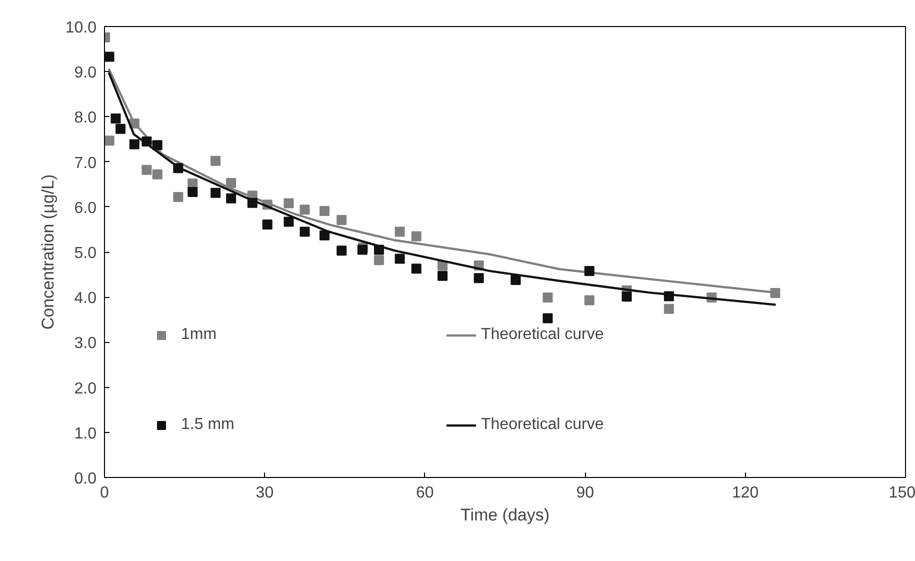 The width and height of the screenshot is (915, 561). I want to click on x-axis-title: Time (days), so click(505, 515).